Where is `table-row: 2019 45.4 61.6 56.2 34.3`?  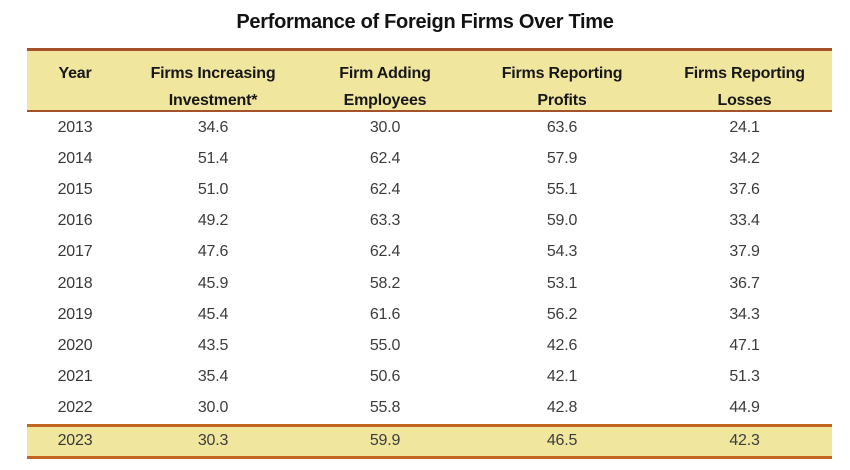 table-row: 2019 45.4 61.6 56.2 34.3 is located at coordinates (429, 315).